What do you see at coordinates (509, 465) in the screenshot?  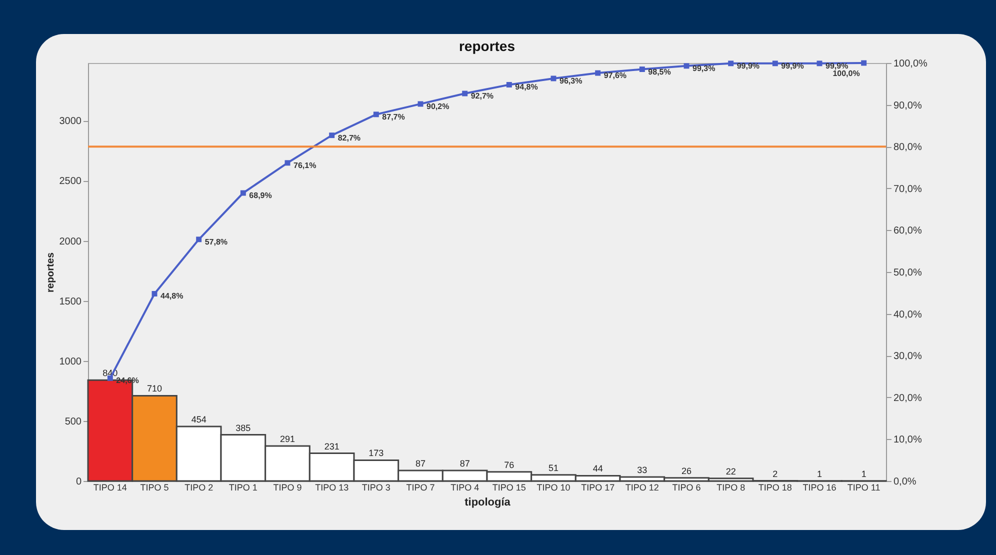 I see `data-label: 76` at bounding box center [509, 465].